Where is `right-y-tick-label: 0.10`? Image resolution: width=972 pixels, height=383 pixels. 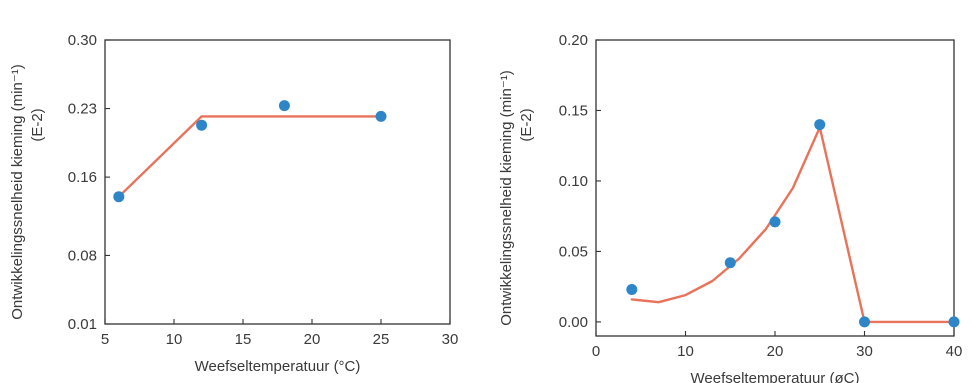 right-y-tick-label: 0.10 is located at coordinates (573, 181).